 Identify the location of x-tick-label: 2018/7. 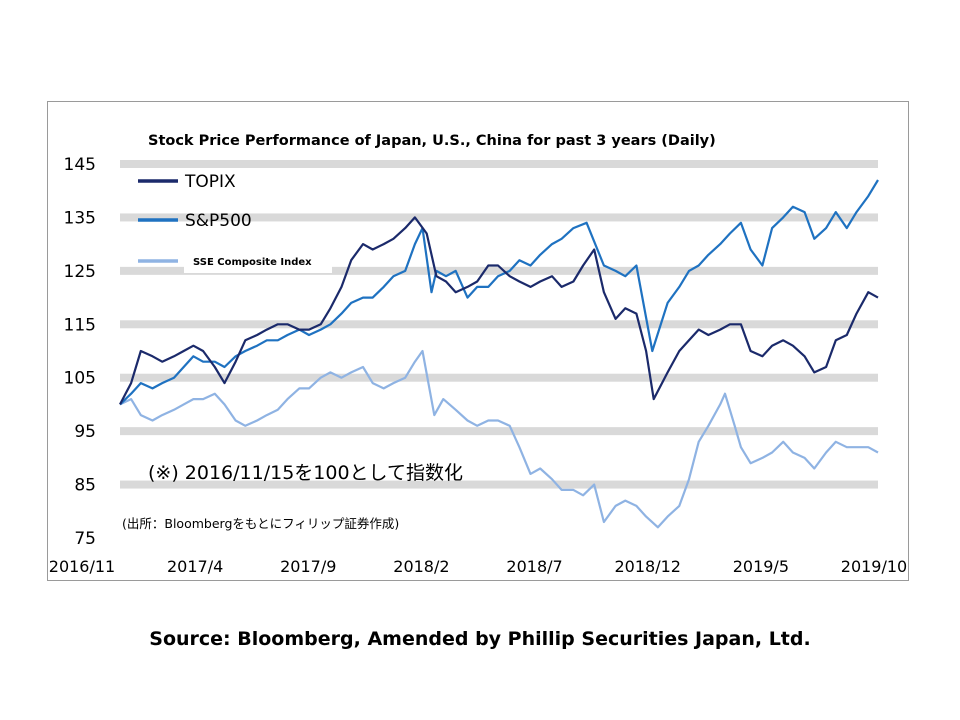
(534, 566).